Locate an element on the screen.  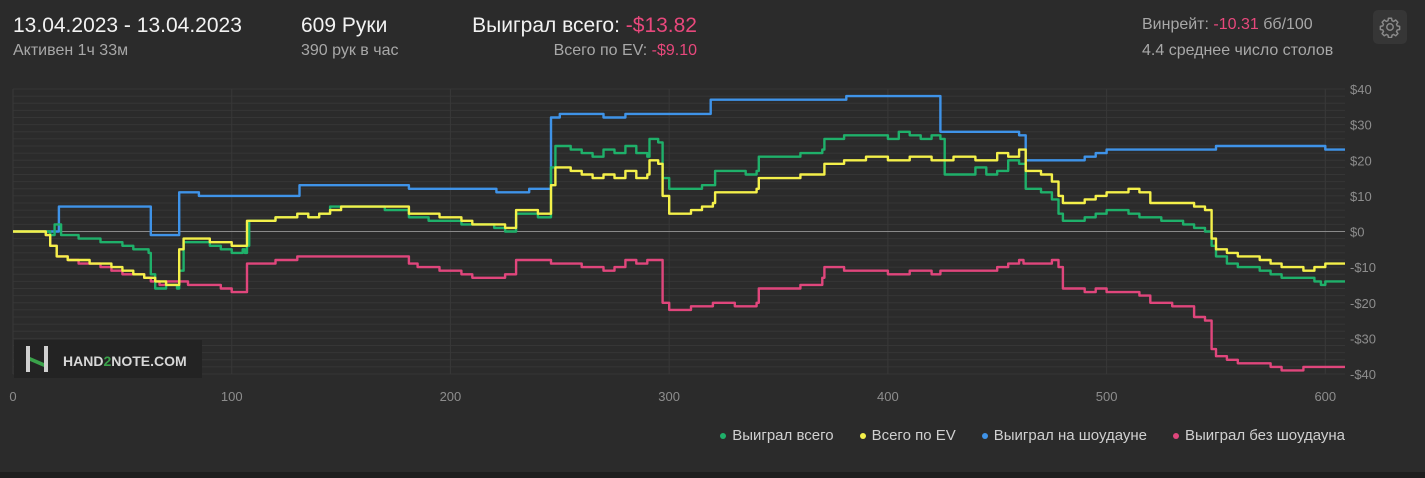
legend-item-non-showdown: Выиграл без шоудауна is located at coordinates (1259, 435).